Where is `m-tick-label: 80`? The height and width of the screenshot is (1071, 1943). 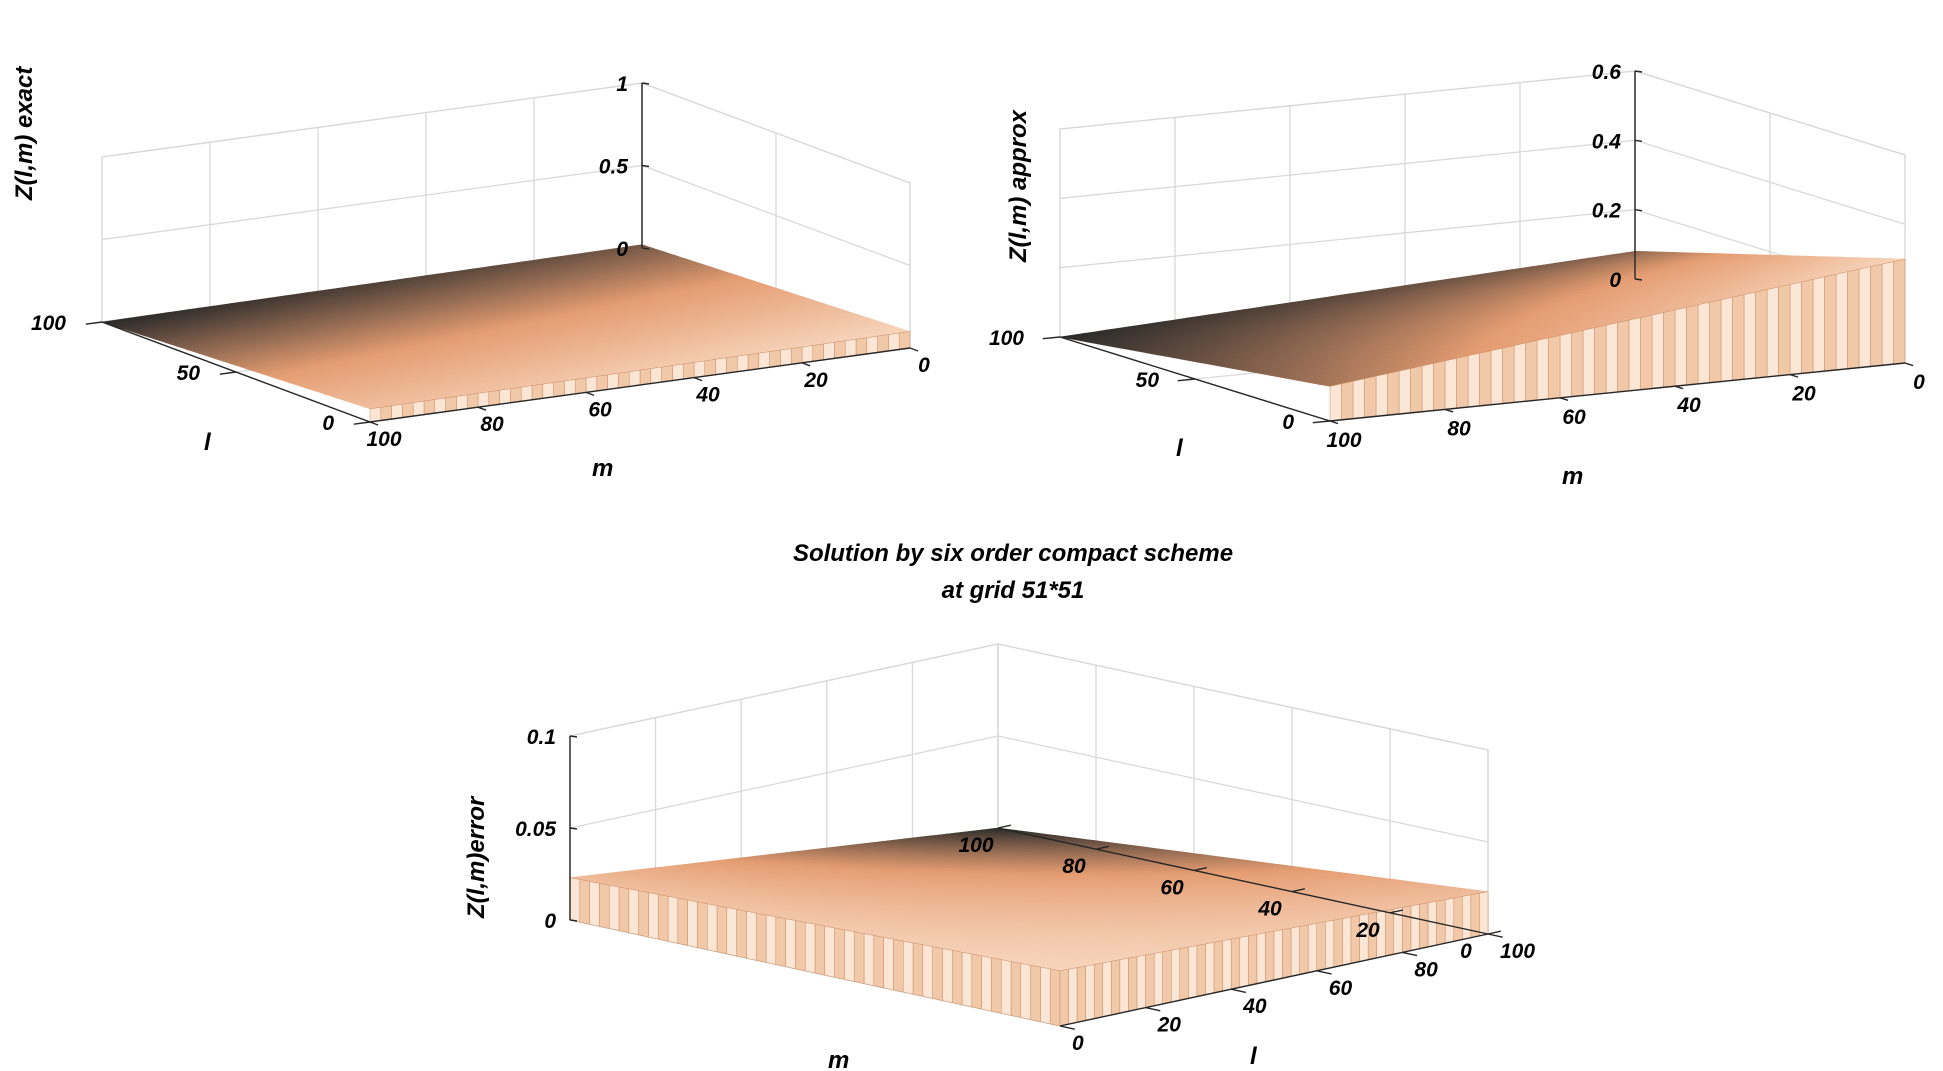 m-tick-label: 80 is located at coordinates (492, 424).